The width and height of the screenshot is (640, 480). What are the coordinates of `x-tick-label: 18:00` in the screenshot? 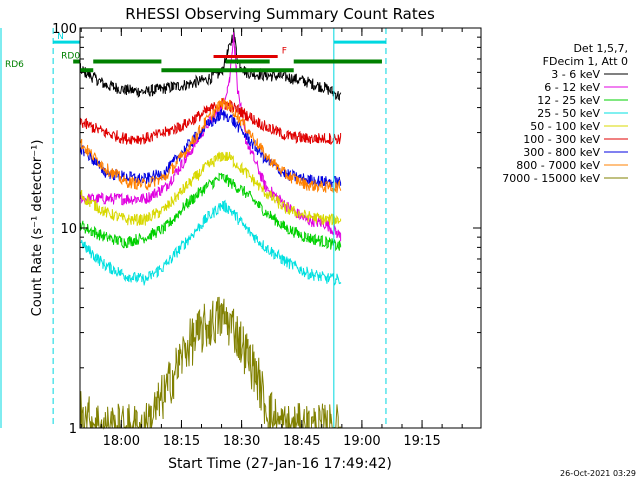 It's located at (121, 441).